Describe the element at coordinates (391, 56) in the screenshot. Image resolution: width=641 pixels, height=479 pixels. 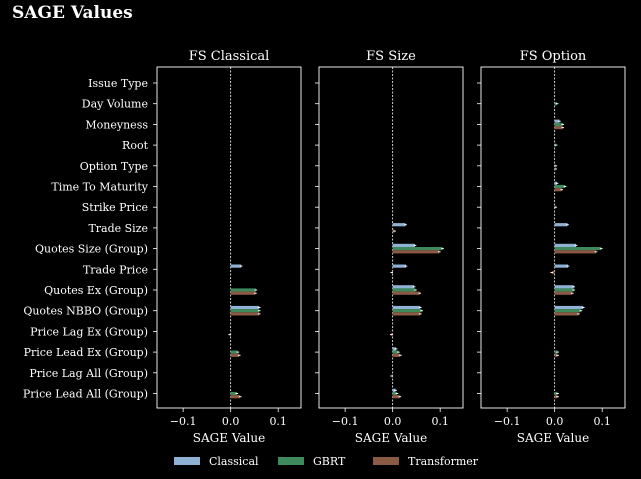
I see `panel-title: FS Size` at that location.